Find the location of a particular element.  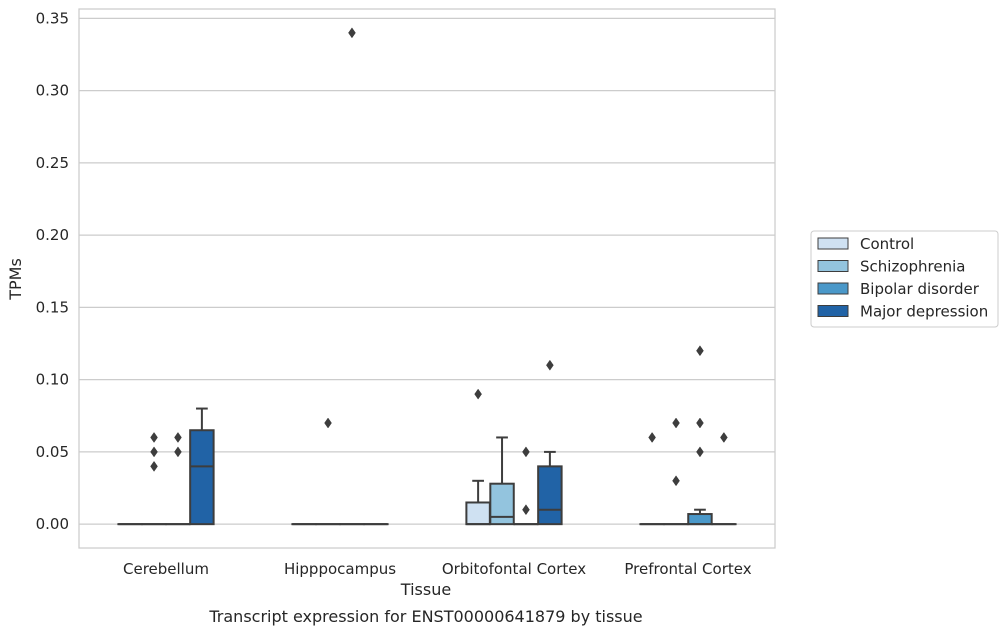

y-tick-label: 0.30 is located at coordinates (52, 91).